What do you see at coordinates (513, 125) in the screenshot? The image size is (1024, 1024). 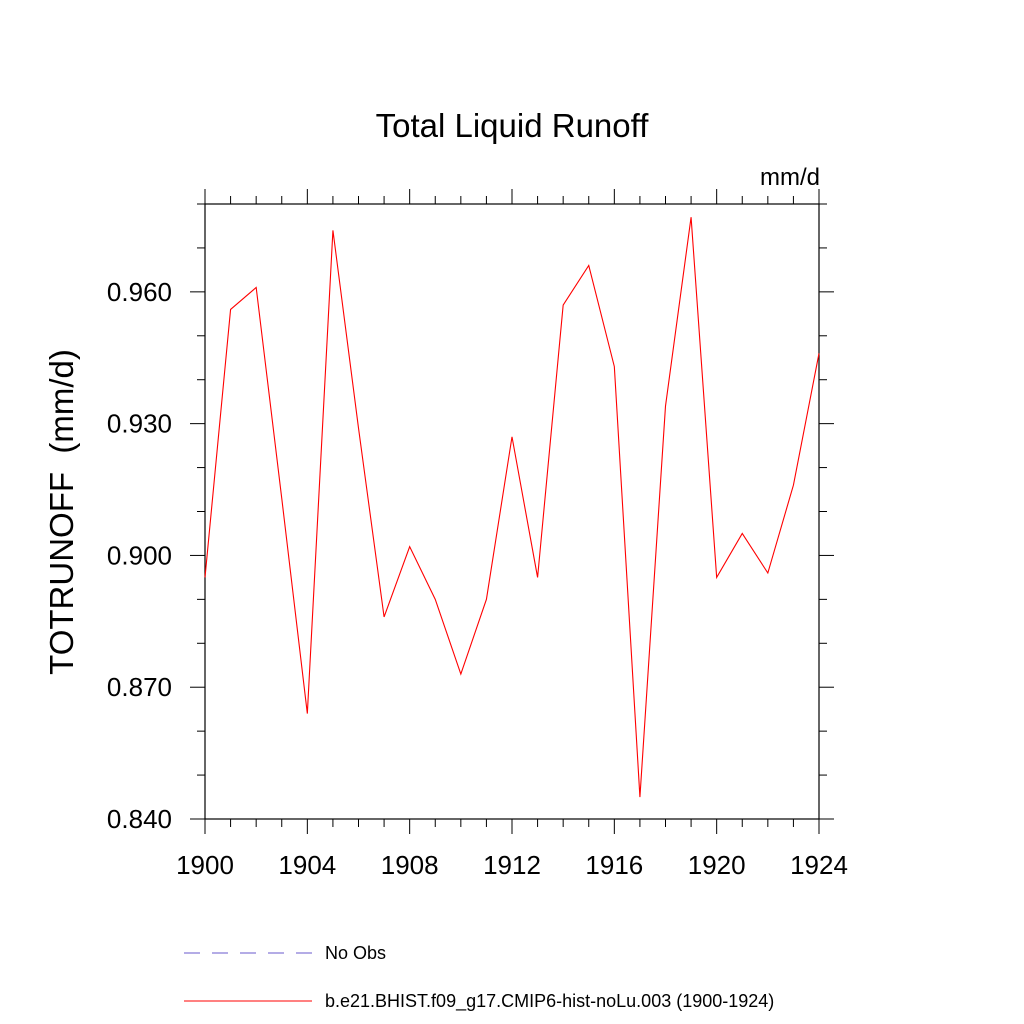 I see `chart-title: Total Liquid Runoff` at bounding box center [513, 125].